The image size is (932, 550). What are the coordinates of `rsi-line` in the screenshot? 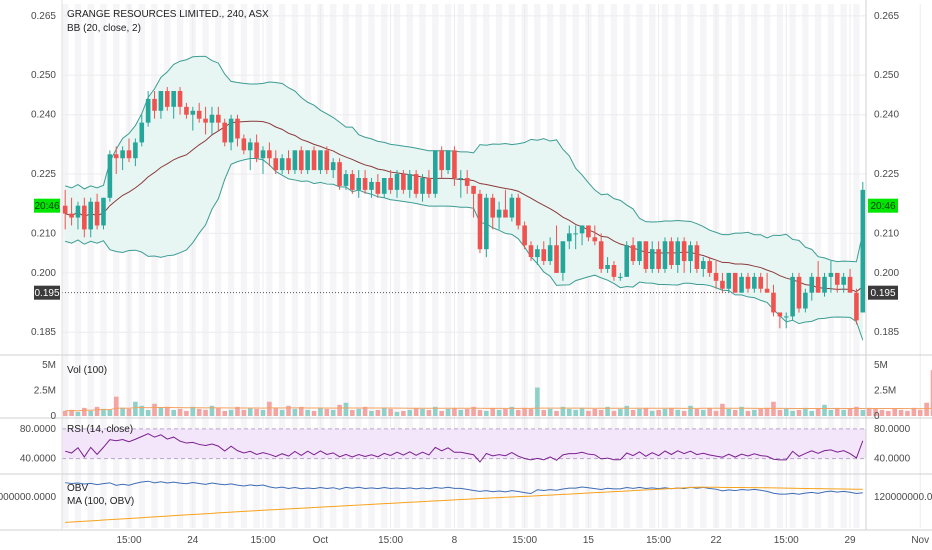 It's located at (464, 448).